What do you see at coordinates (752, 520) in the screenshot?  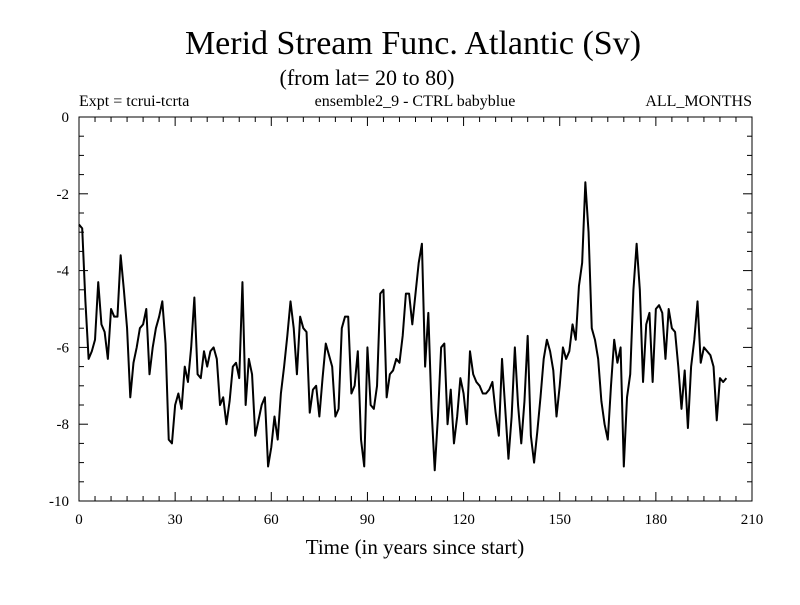 I see `x-tick-label: 210` at bounding box center [752, 520].